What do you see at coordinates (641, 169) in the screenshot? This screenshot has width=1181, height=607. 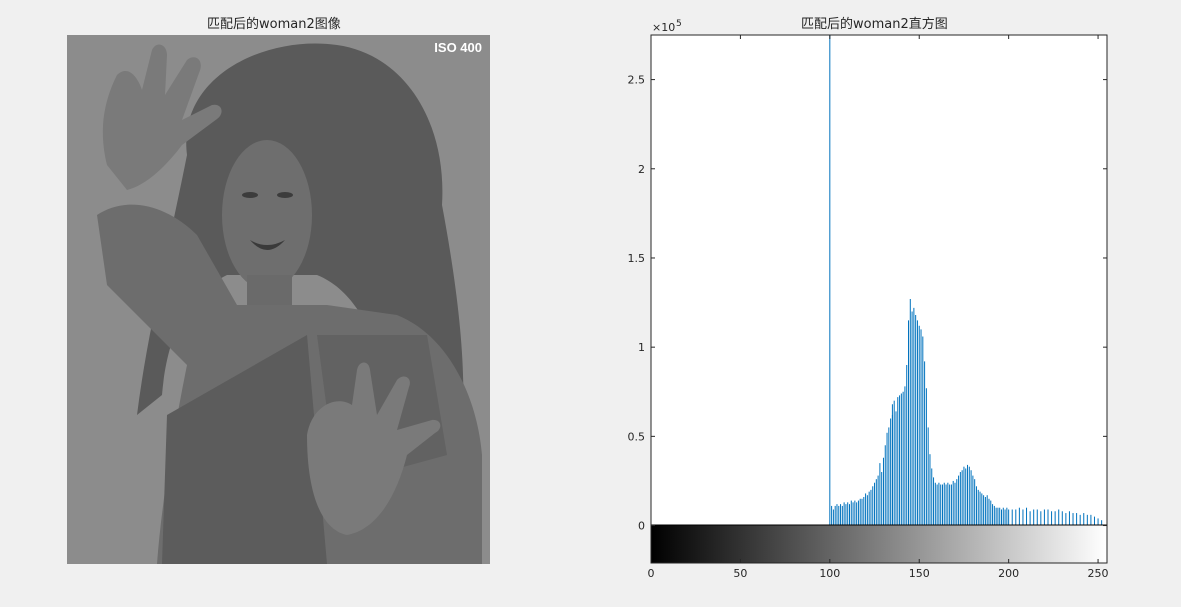 I see `y-tick-label: 2` at bounding box center [641, 169].